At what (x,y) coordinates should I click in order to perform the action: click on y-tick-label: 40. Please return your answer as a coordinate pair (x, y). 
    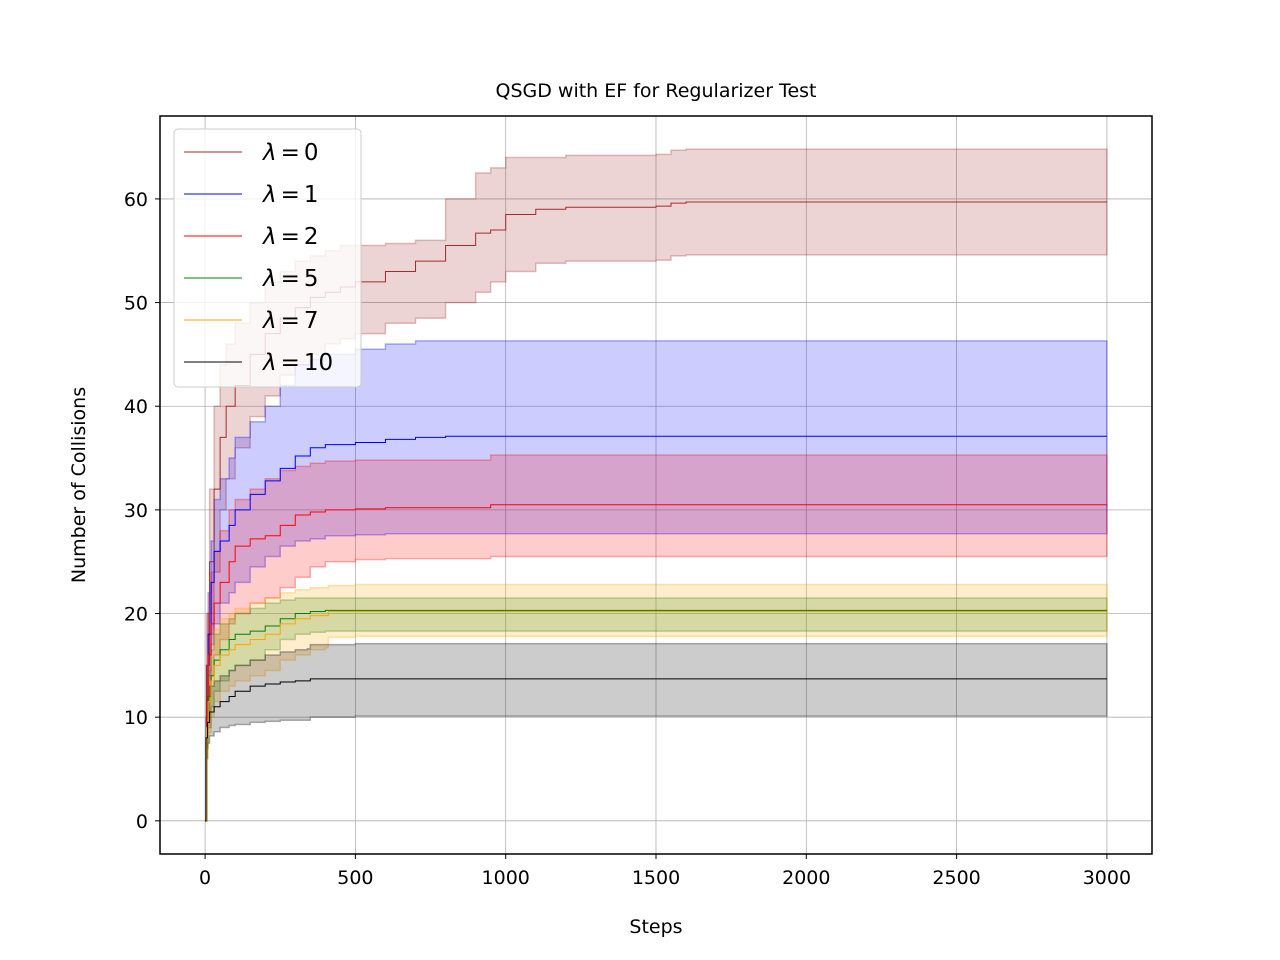
    Looking at the image, I should click on (136, 407).